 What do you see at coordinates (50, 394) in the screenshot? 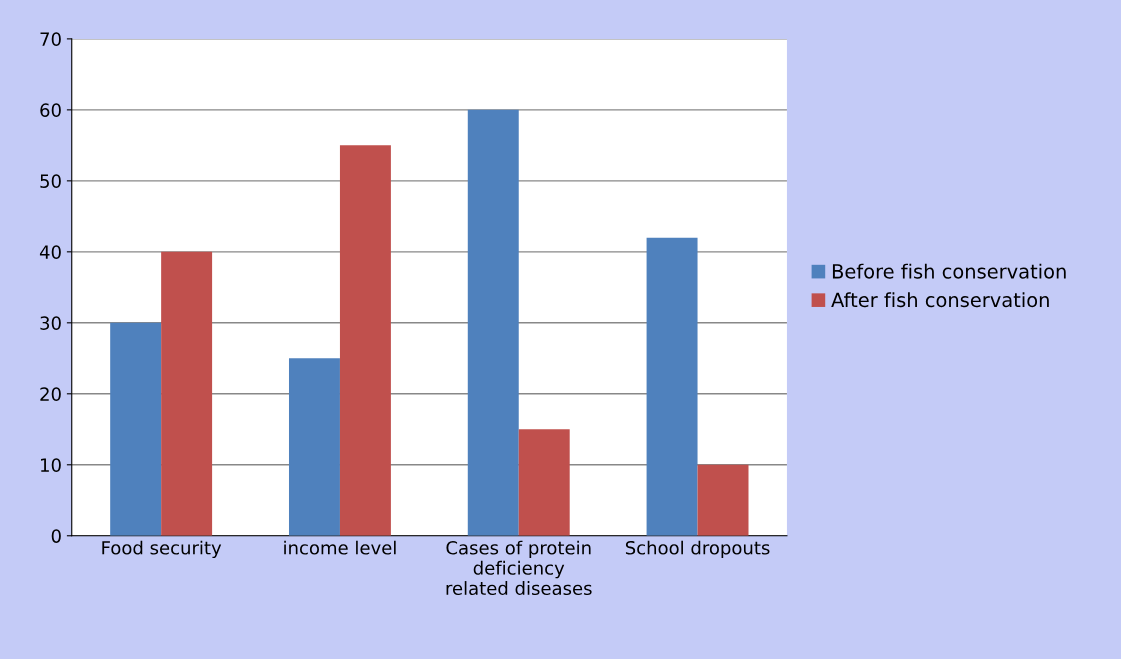
I see `y-tick-label: 20` at bounding box center [50, 394].